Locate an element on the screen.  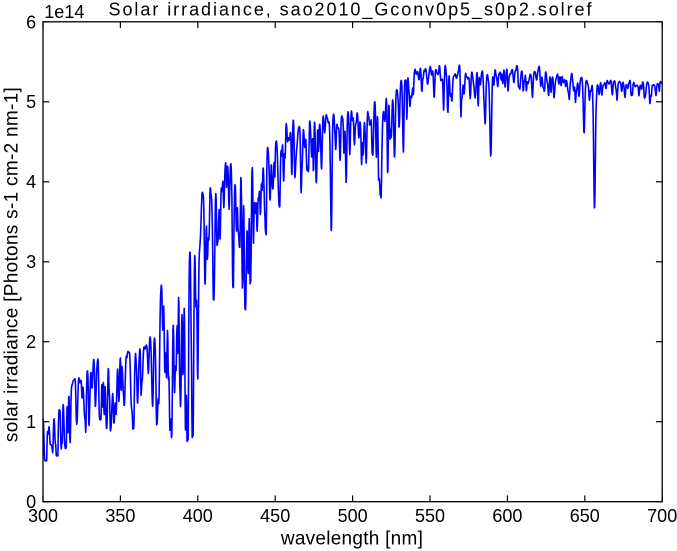
svg-text: 600 is located at coordinates (507, 516).